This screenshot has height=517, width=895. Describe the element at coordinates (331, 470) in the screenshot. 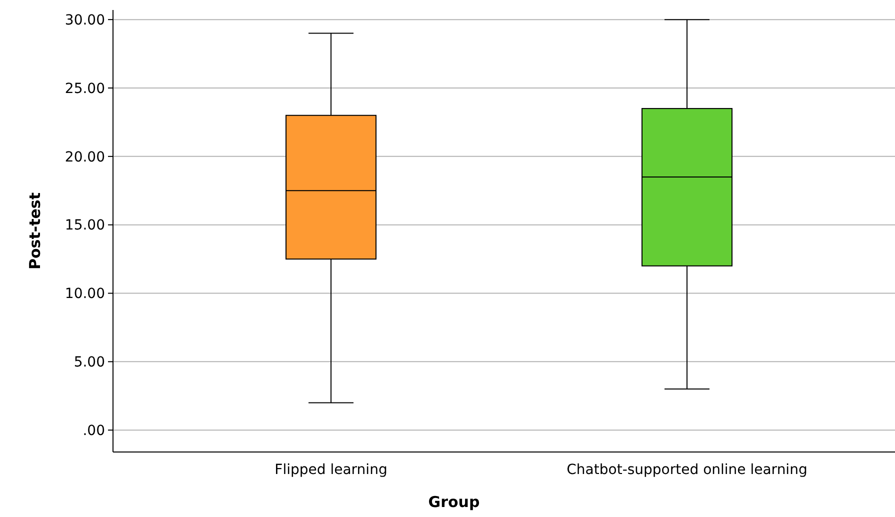

I see `x-tick-label: Flipped learning` at that location.